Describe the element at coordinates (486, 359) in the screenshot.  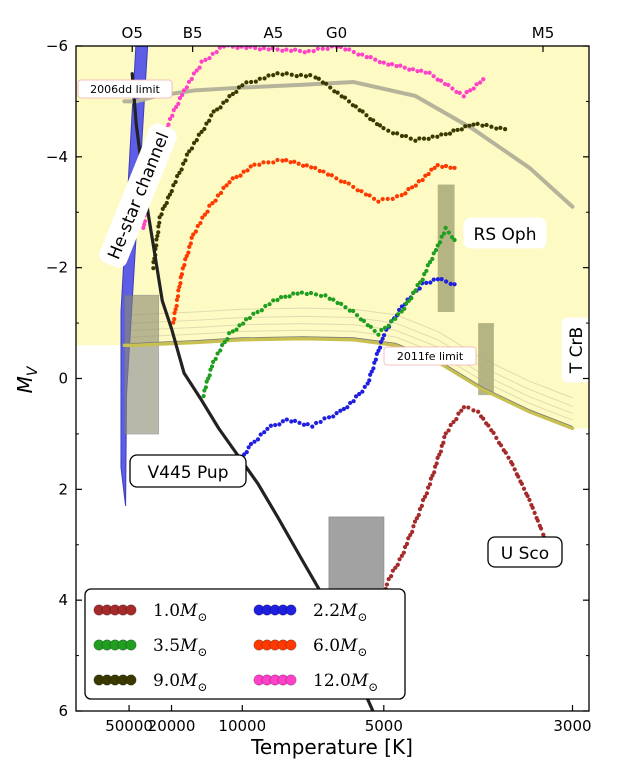
I see `t-crb-region` at that location.